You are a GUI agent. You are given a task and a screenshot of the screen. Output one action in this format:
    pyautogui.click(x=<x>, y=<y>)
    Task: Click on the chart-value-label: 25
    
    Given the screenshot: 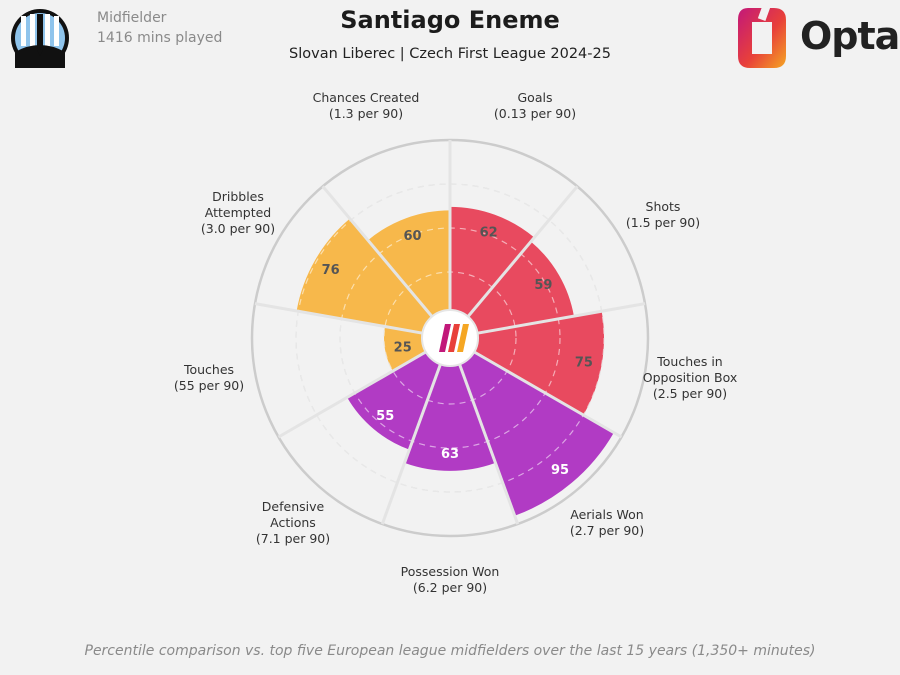 What is the action you would take?
    pyautogui.click(x=403, y=347)
    